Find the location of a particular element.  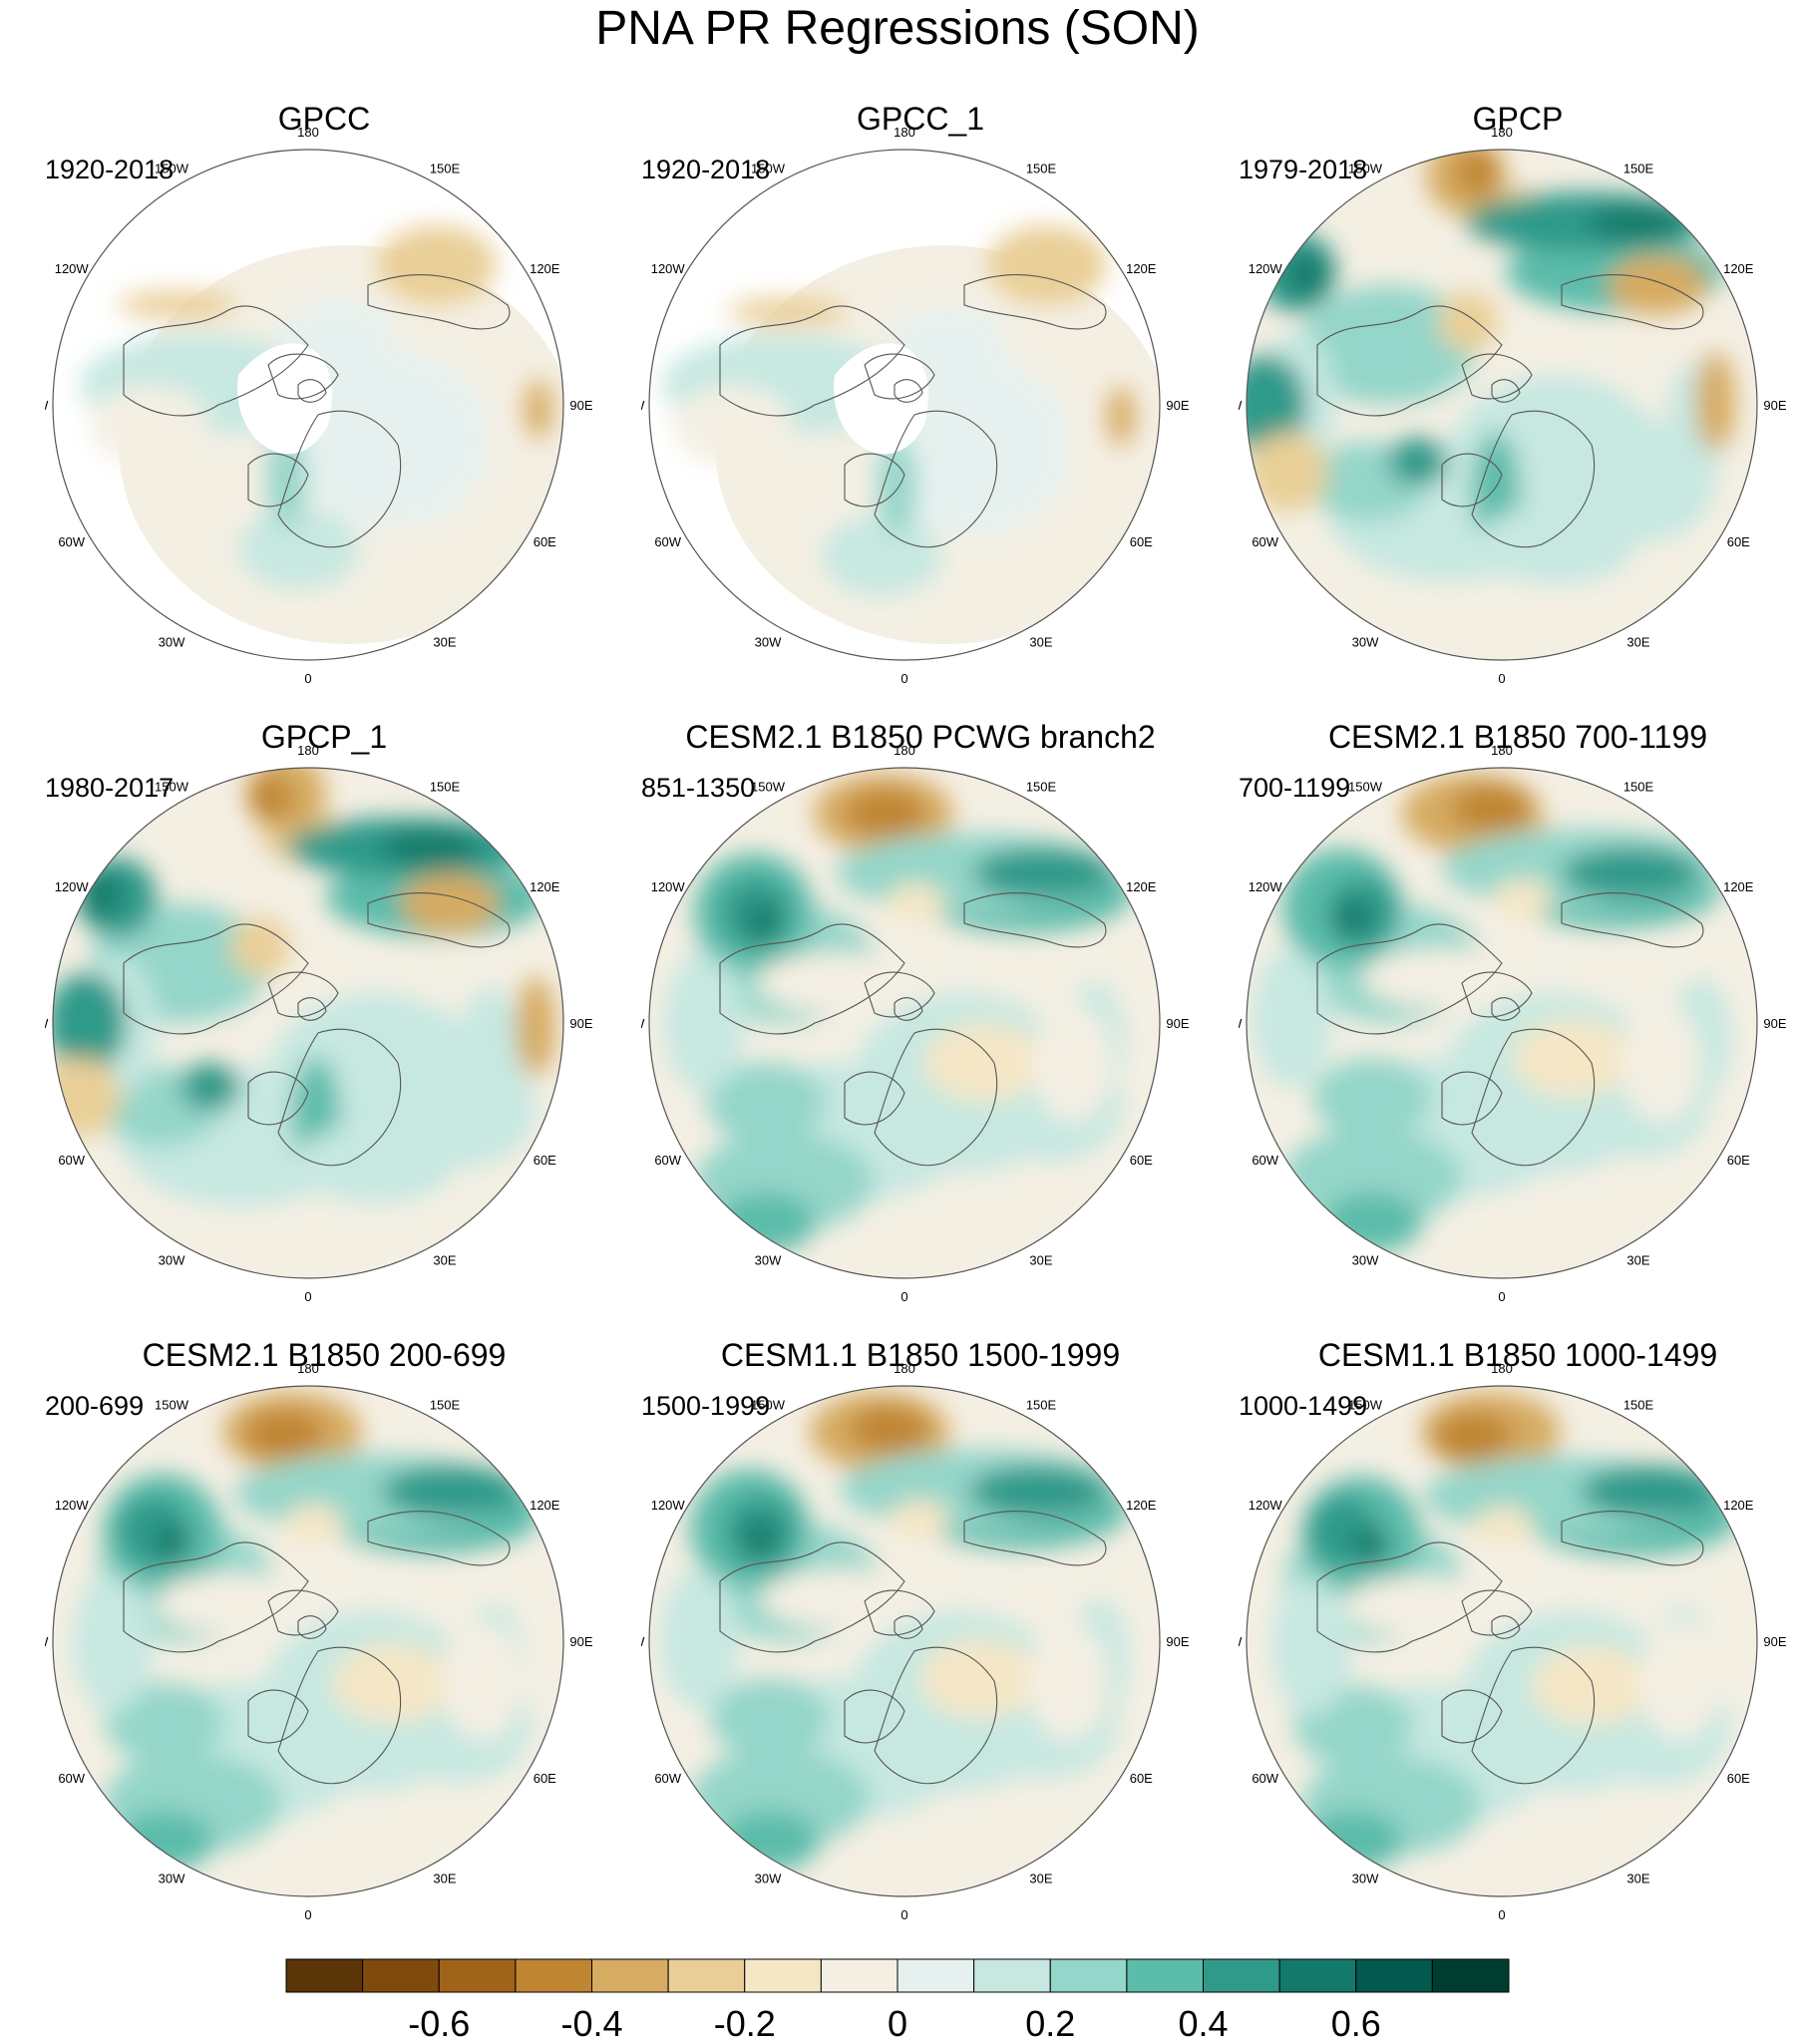

panel-period: 1980-2017 is located at coordinates (110, 788).